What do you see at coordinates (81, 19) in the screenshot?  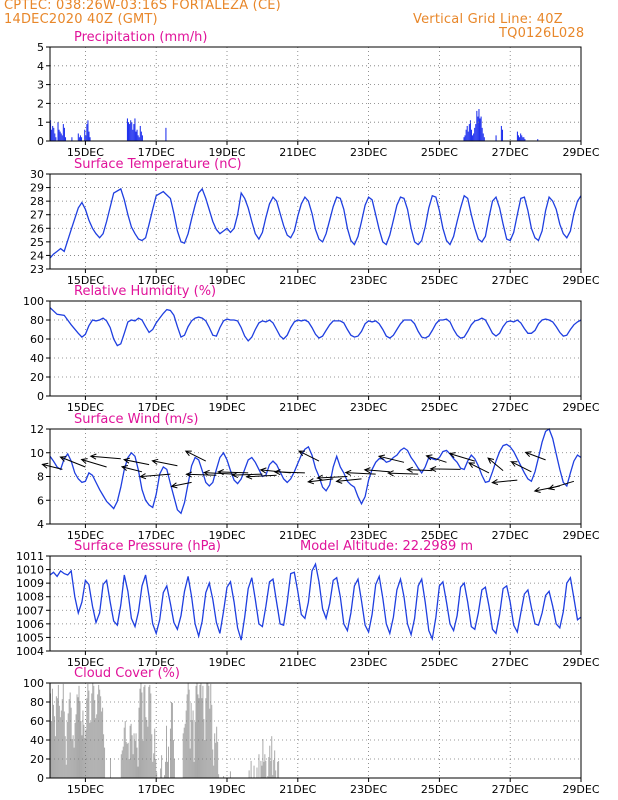 I see `header-date: 14DEC2020 40Z (GMT)` at bounding box center [81, 19].